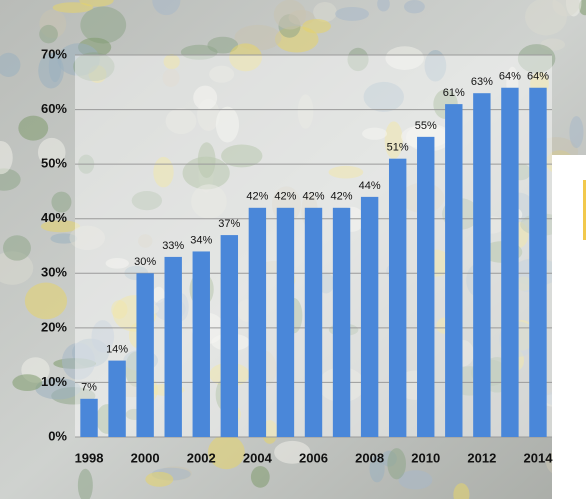 The width and height of the screenshot is (586, 499). I want to click on side-panel, so click(569, 327).